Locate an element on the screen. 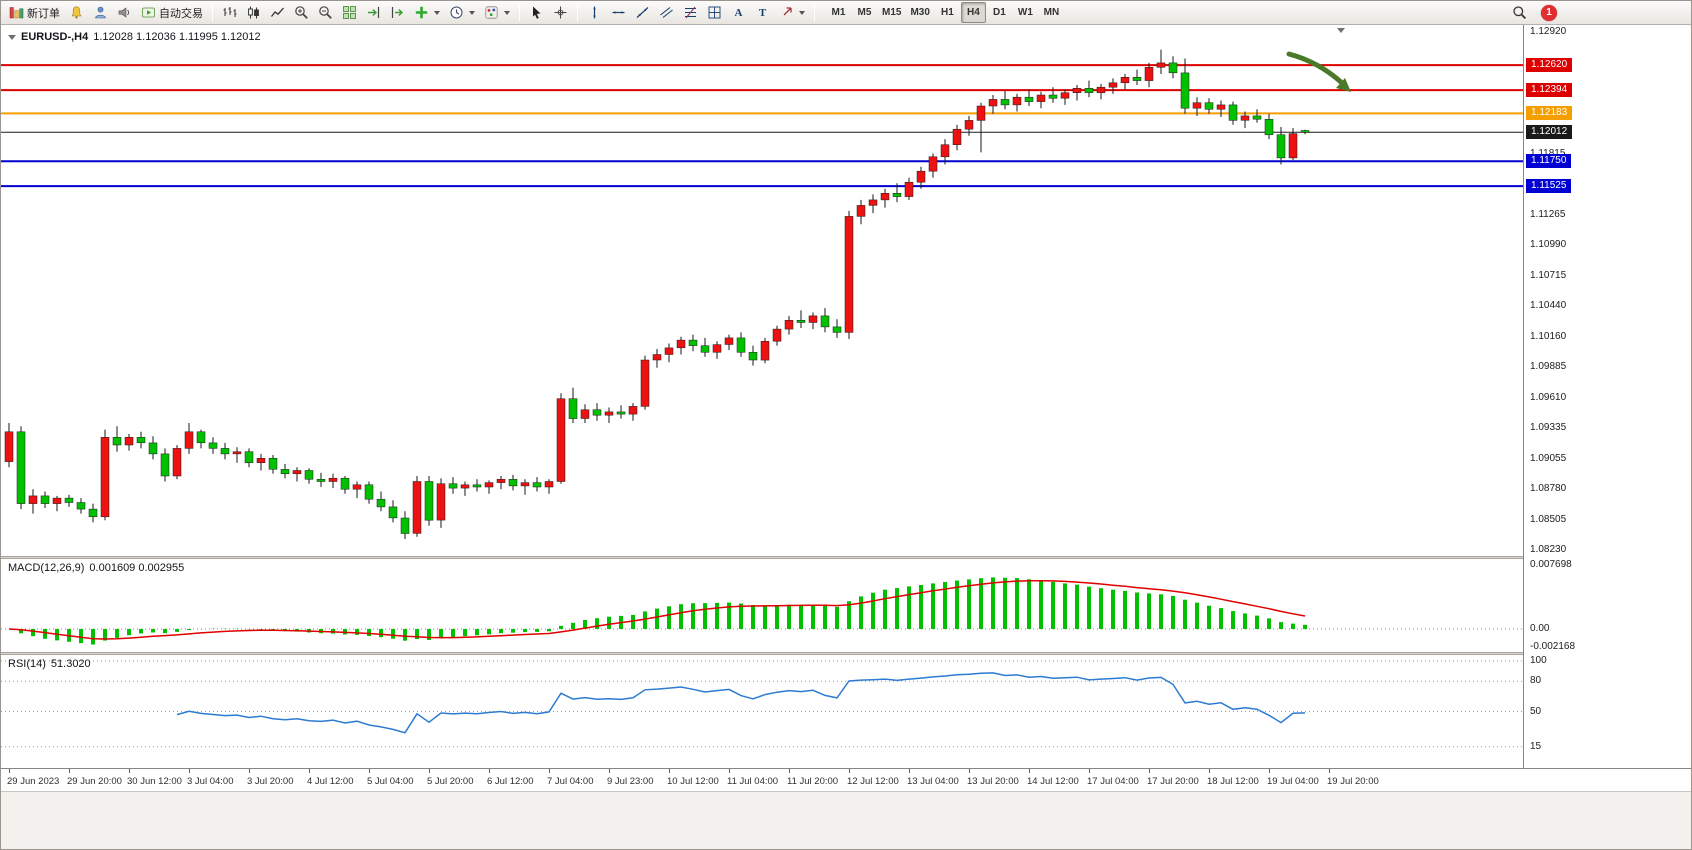  price-badge-1.12012: 1.12012 is located at coordinates (1549, 132).